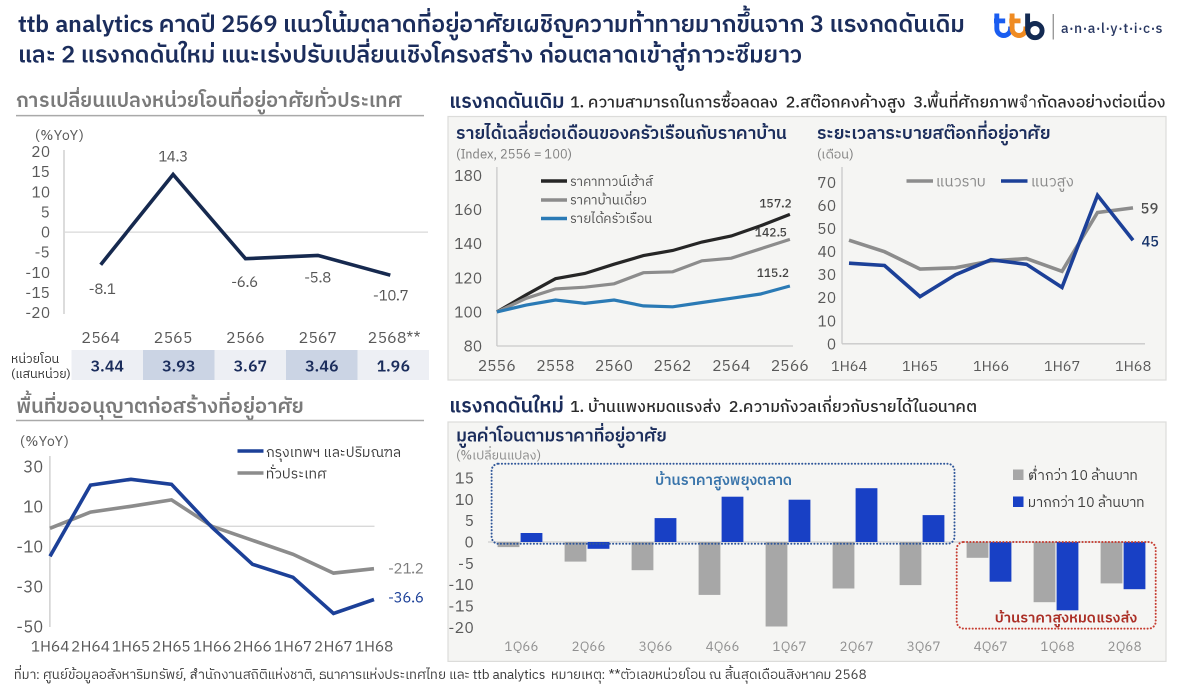  Describe the element at coordinates (466, 564) in the screenshot. I see `svg-text: -5` at that location.